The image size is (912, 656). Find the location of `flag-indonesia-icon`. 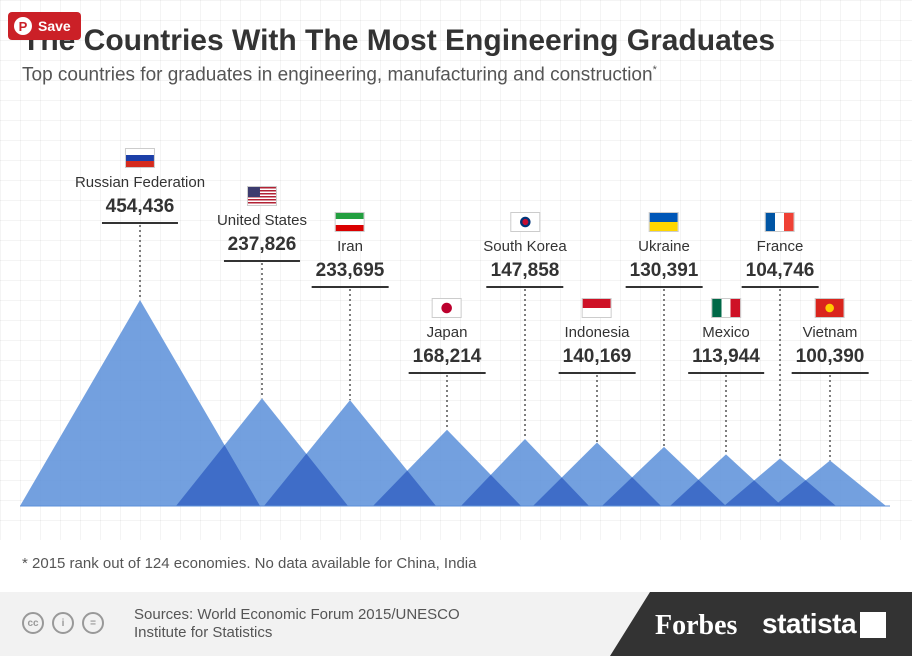

flag-indonesia-icon is located at coordinates (597, 308).